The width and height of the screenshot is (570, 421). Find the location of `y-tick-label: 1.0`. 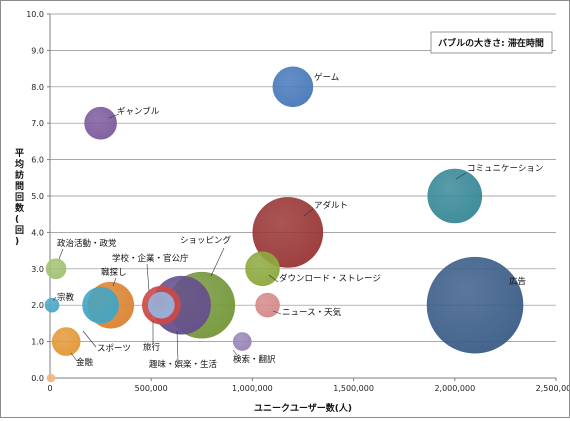

y-tick-label: 1.0 is located at coordinates (37, 342).